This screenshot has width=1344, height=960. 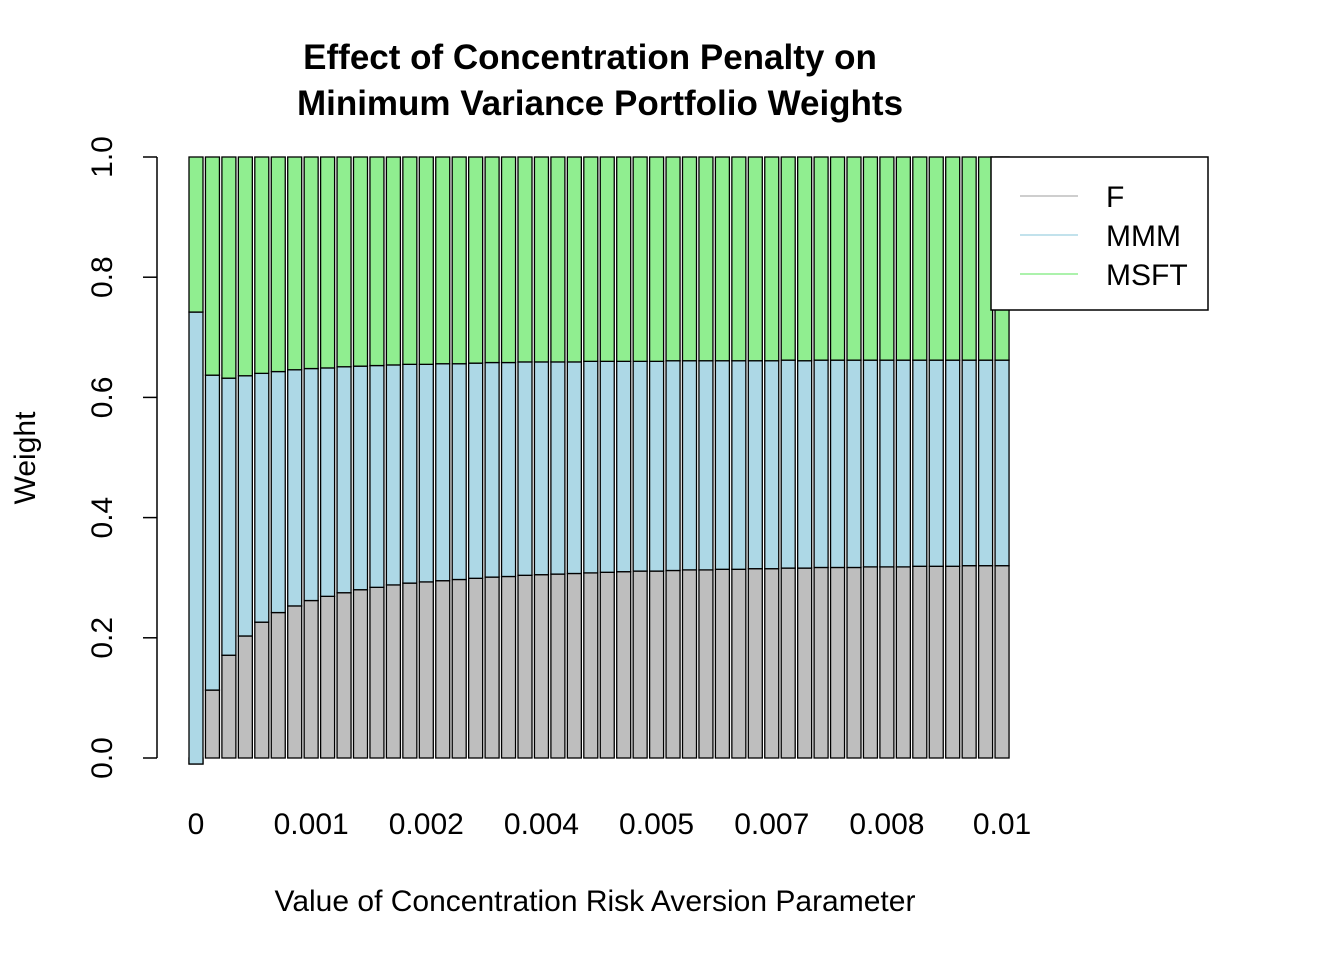 I want to click on y-tick-label-2: 0.4, so click(x=102, y=518).